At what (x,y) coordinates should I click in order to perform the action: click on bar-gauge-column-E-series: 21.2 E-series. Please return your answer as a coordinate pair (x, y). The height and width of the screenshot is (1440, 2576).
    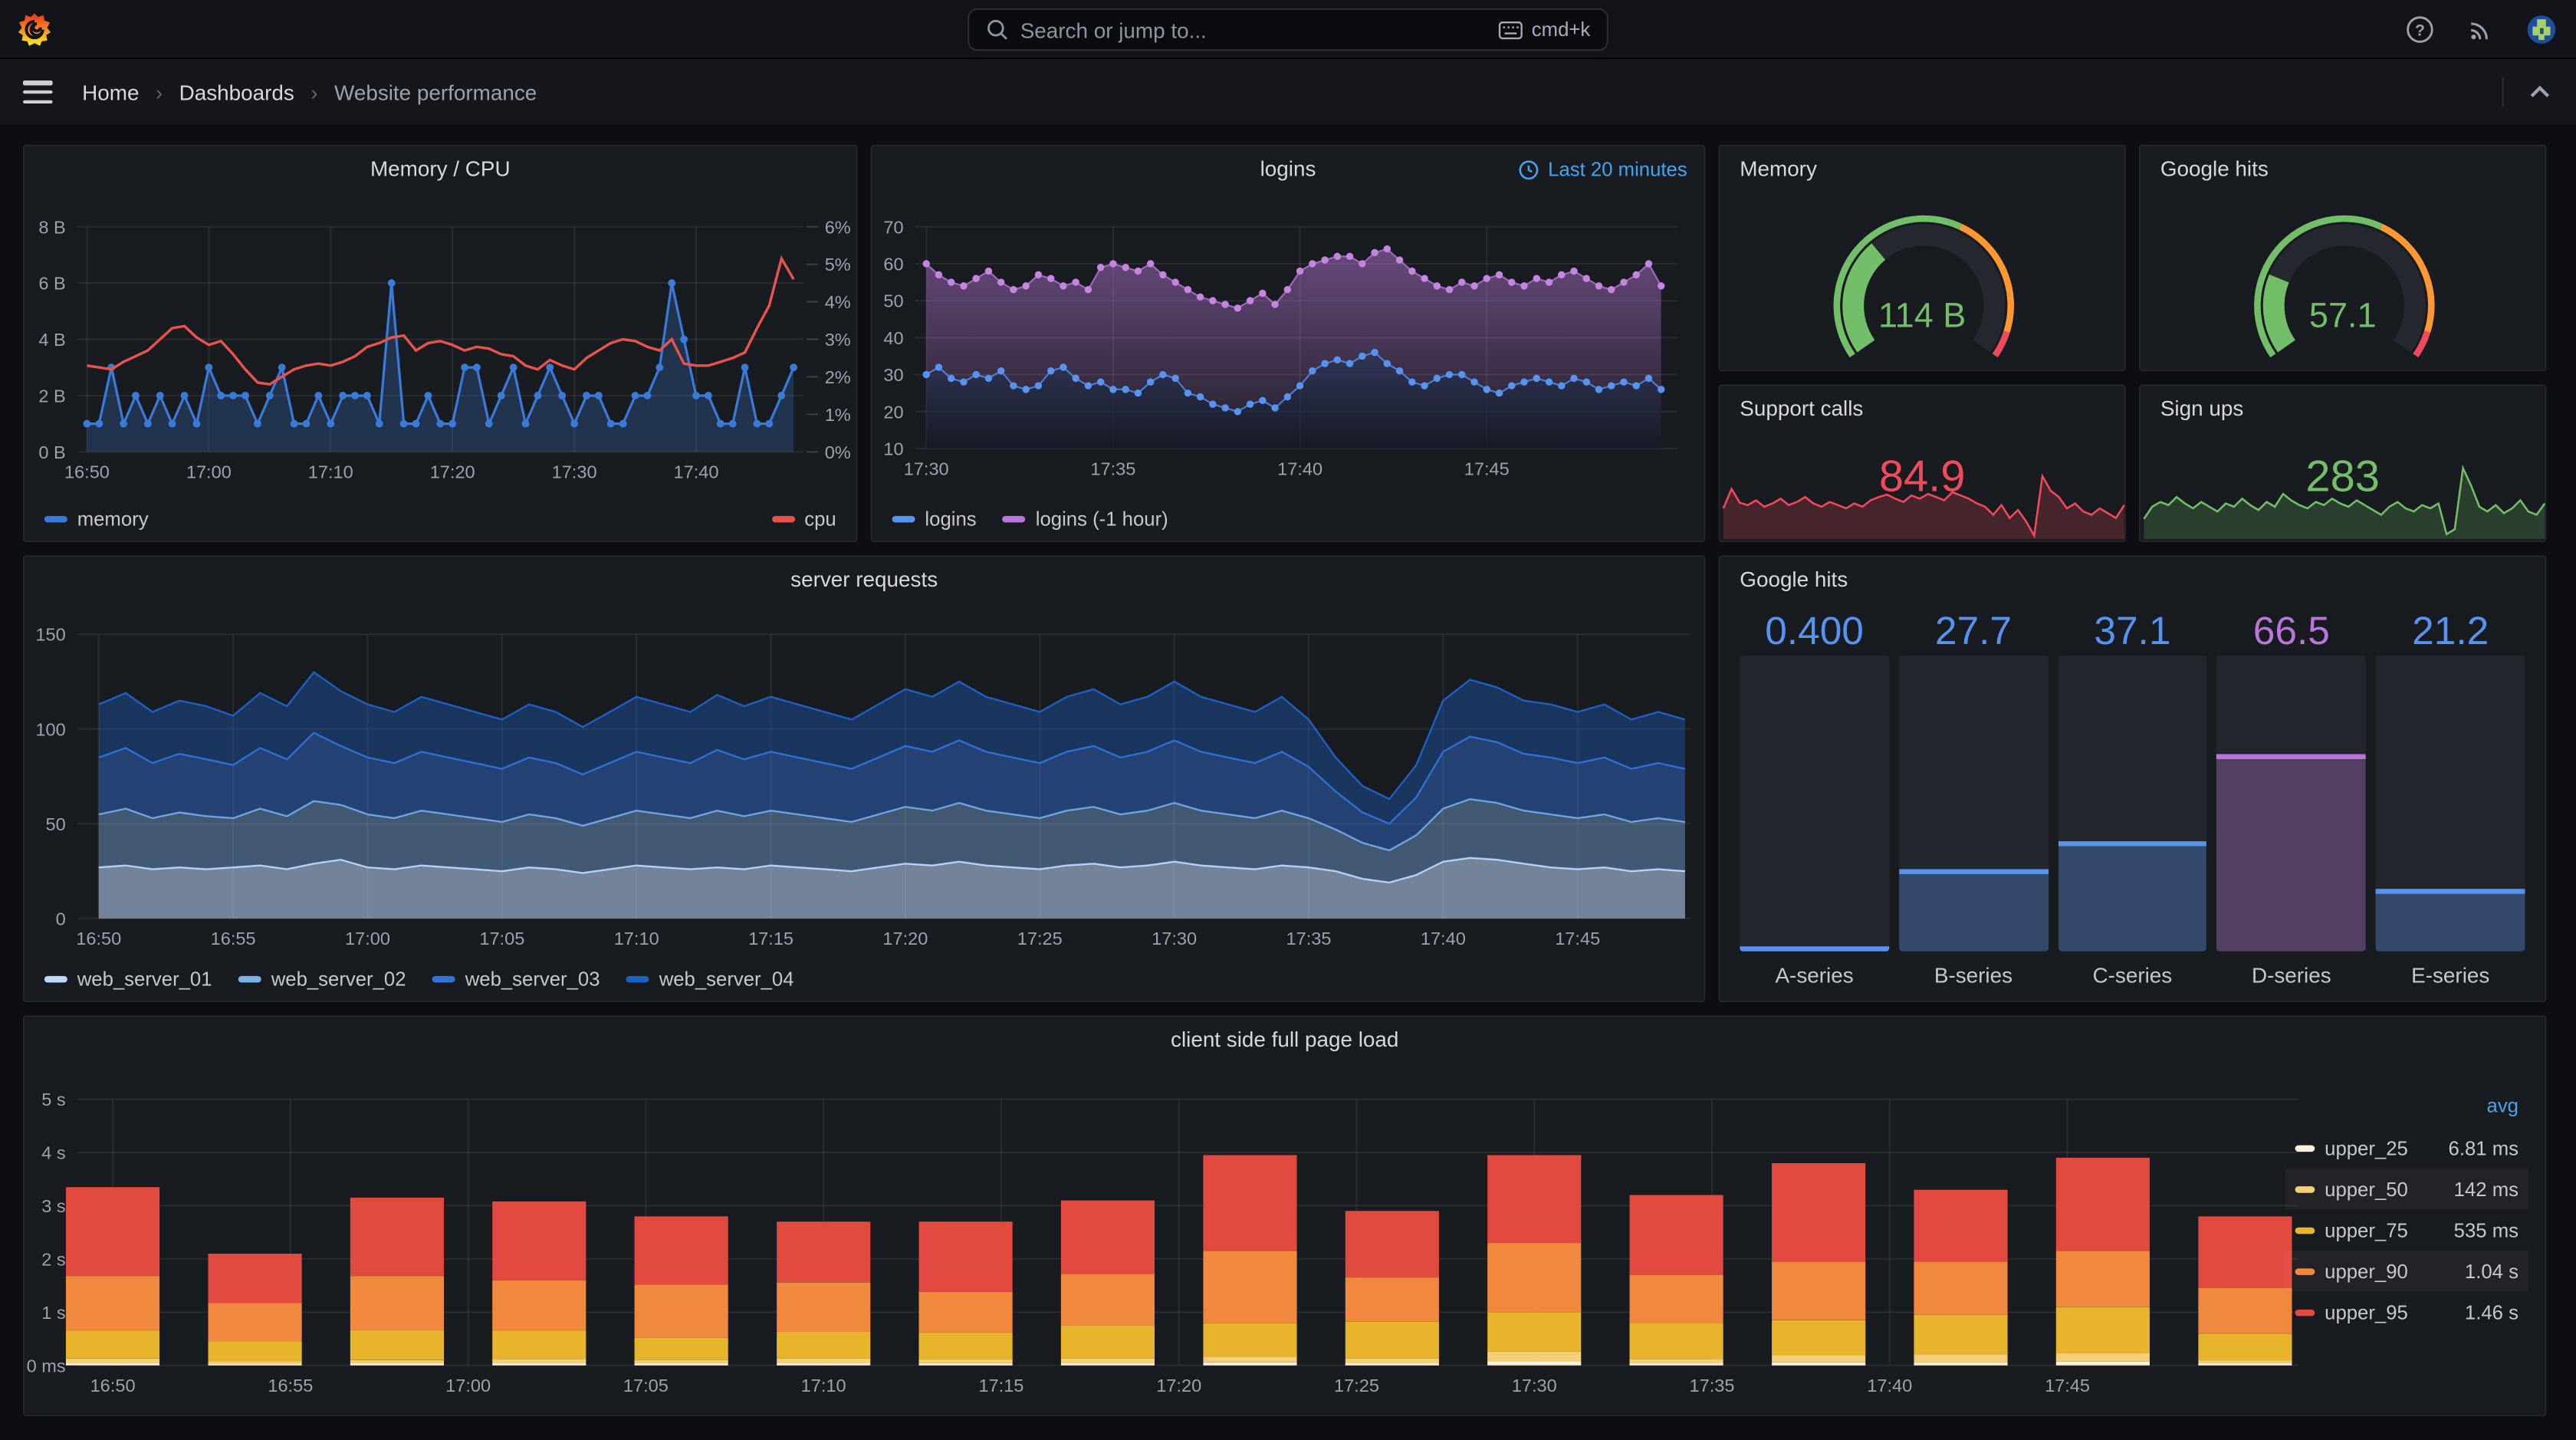
    Looking at the image, I should click on (2450, 799).